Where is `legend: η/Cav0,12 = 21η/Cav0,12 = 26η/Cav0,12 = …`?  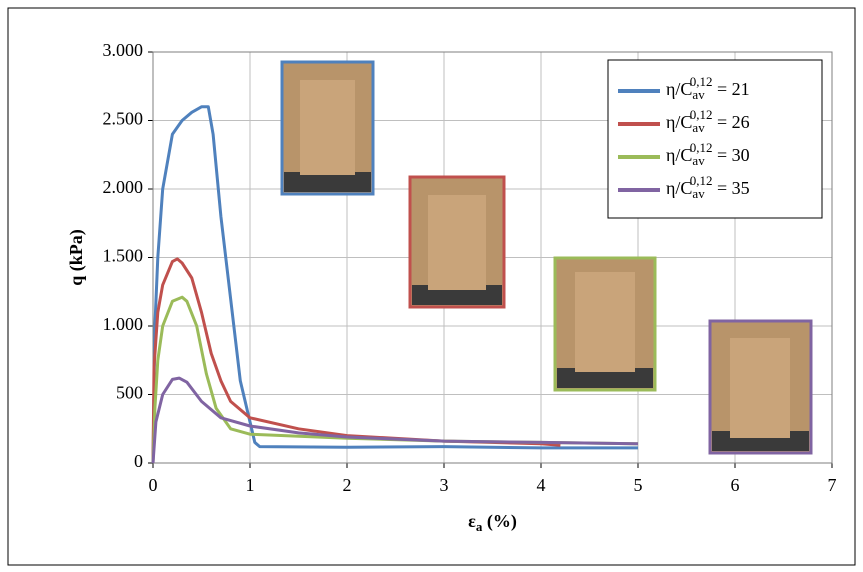 legend: η/Cav0,12 = 21η/Cav0,12 = 26η/Cav0,12 = … is located at coordinates (715, 139).